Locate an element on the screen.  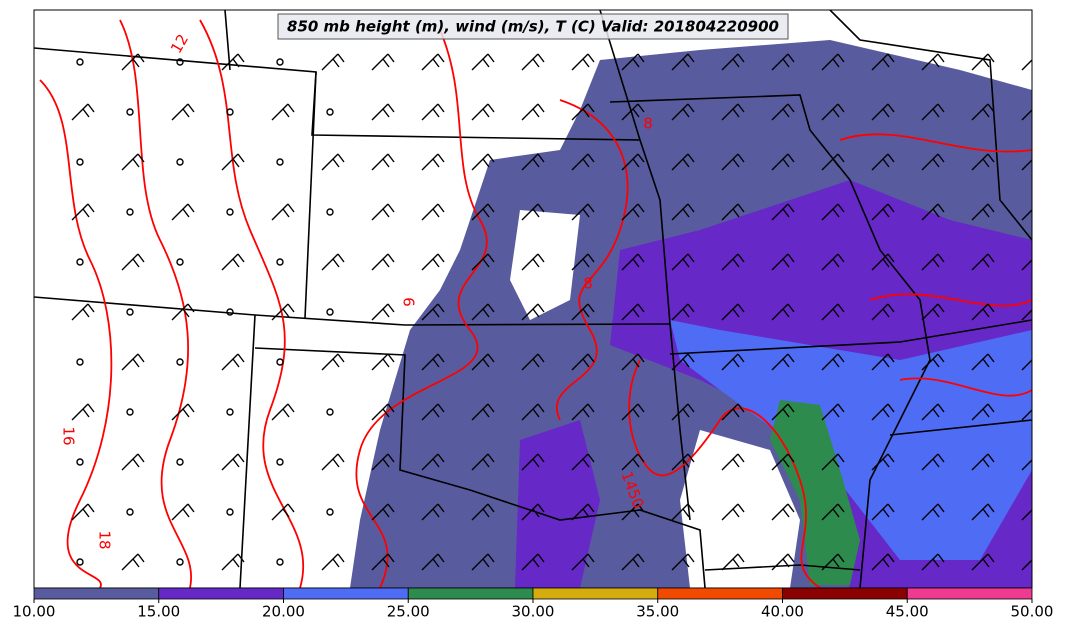
colorbar-label: 15.00 is located at coordinates (158, 612).